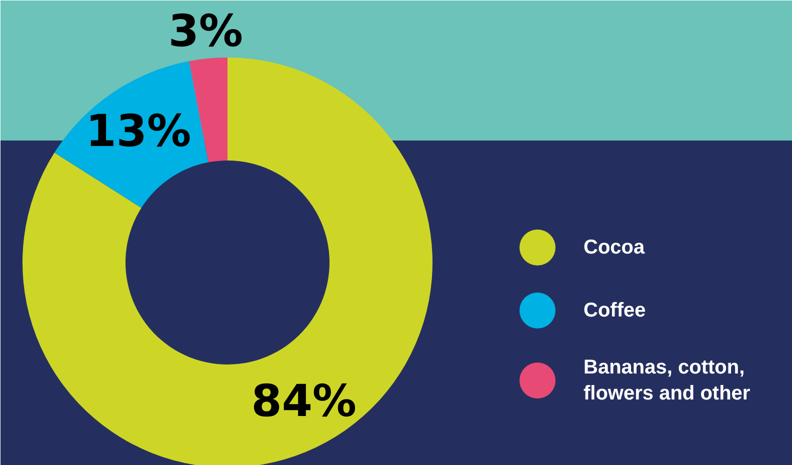  I want to click on data-label: 13%, so click(139, 131).